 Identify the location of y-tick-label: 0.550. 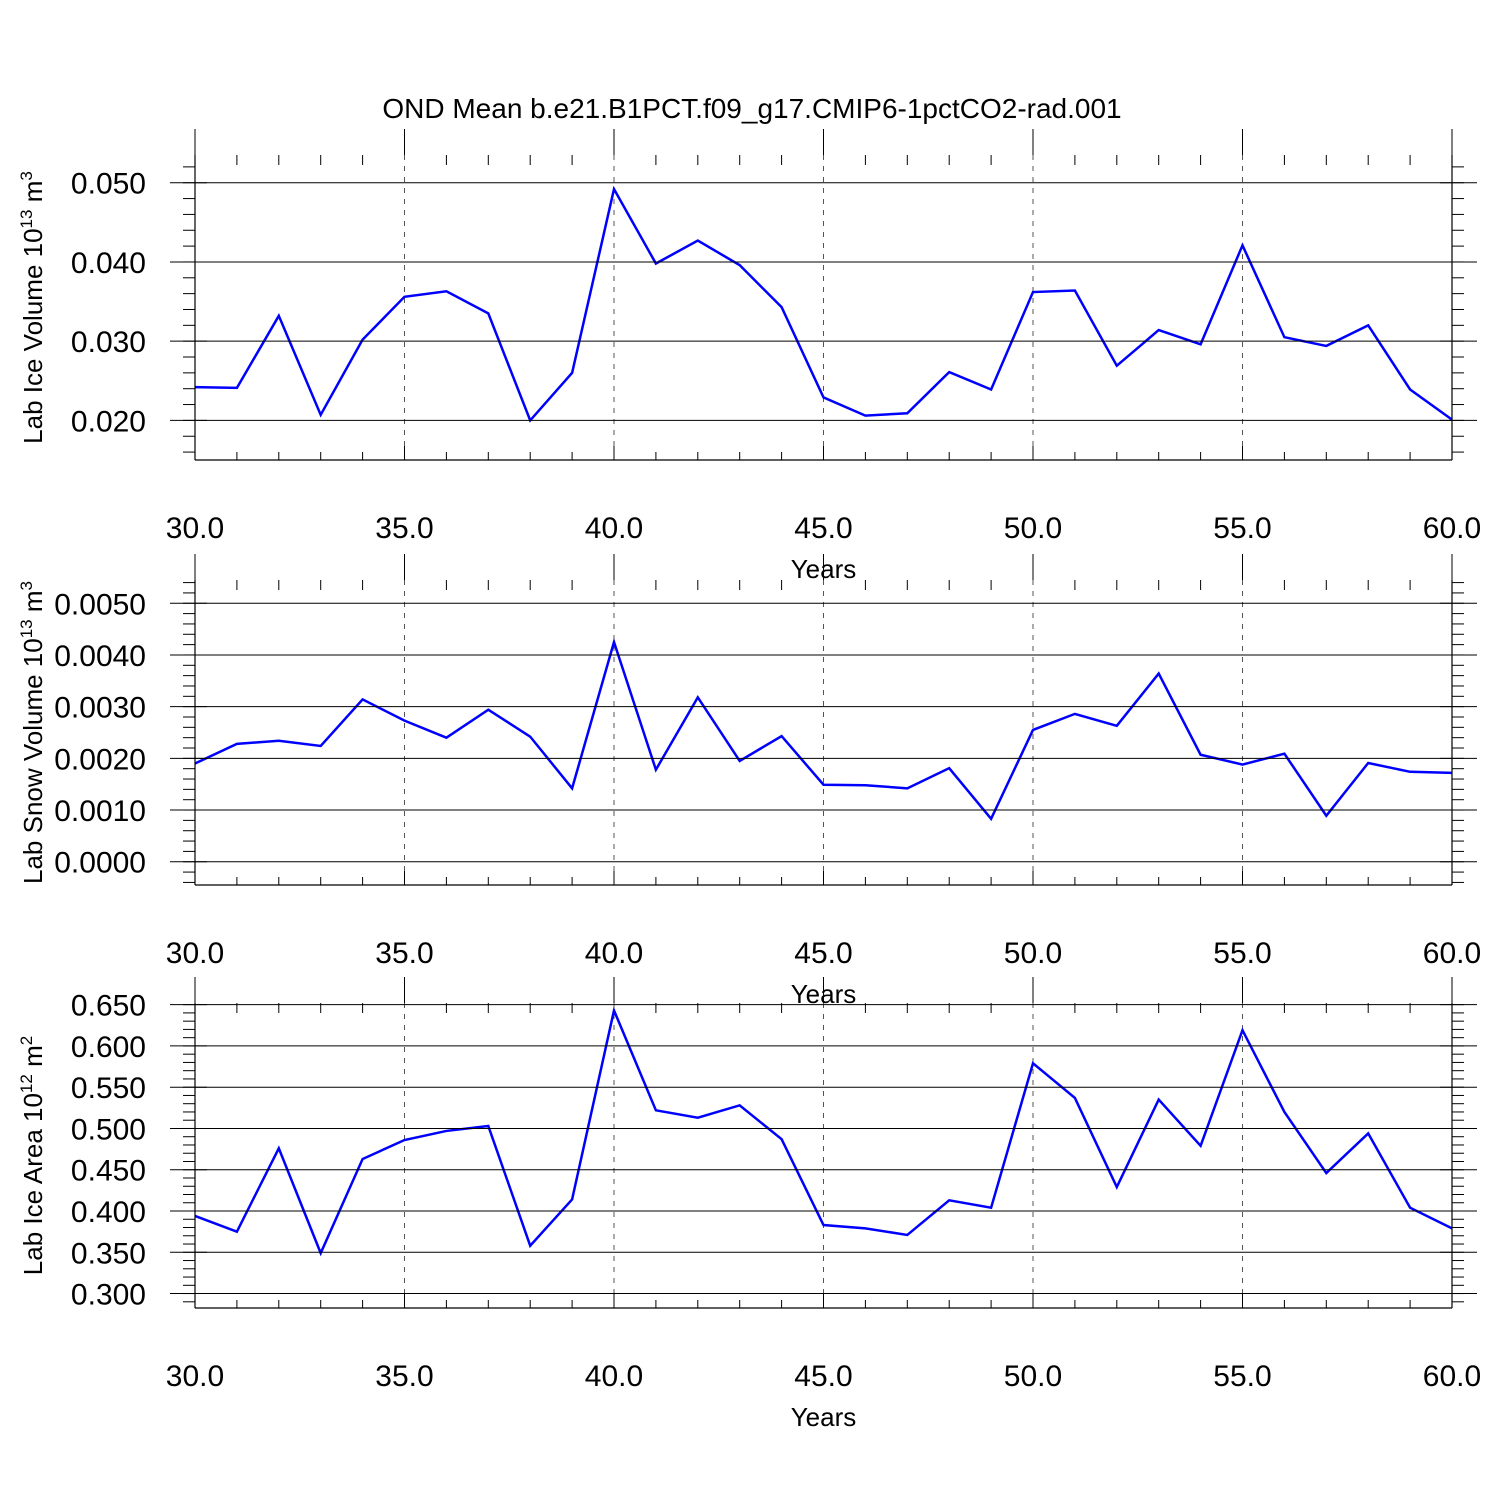
(108, 1088).